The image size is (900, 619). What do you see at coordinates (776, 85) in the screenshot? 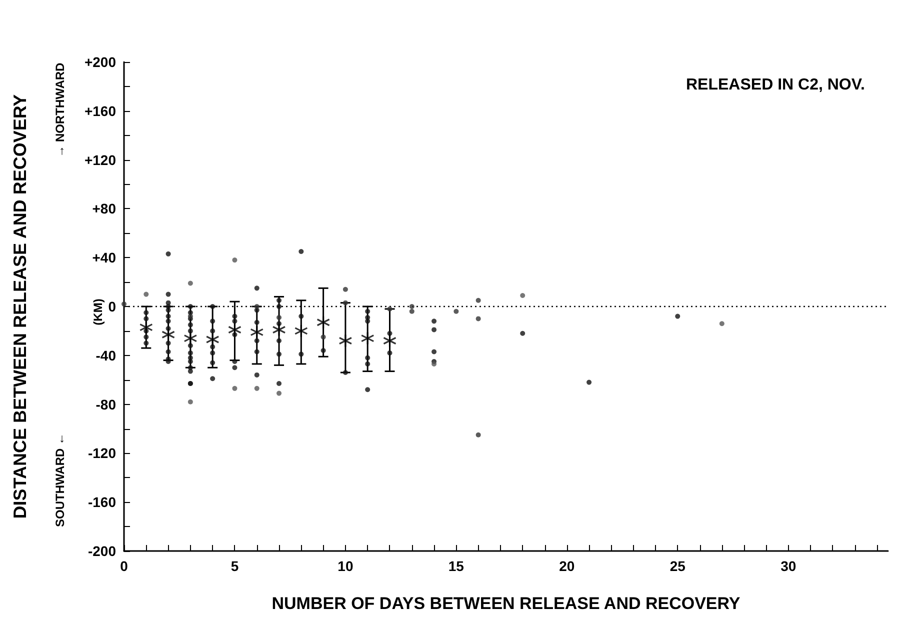
I see `text: RELEASED IN C2, NOV.` at bounding box center [776, 85].